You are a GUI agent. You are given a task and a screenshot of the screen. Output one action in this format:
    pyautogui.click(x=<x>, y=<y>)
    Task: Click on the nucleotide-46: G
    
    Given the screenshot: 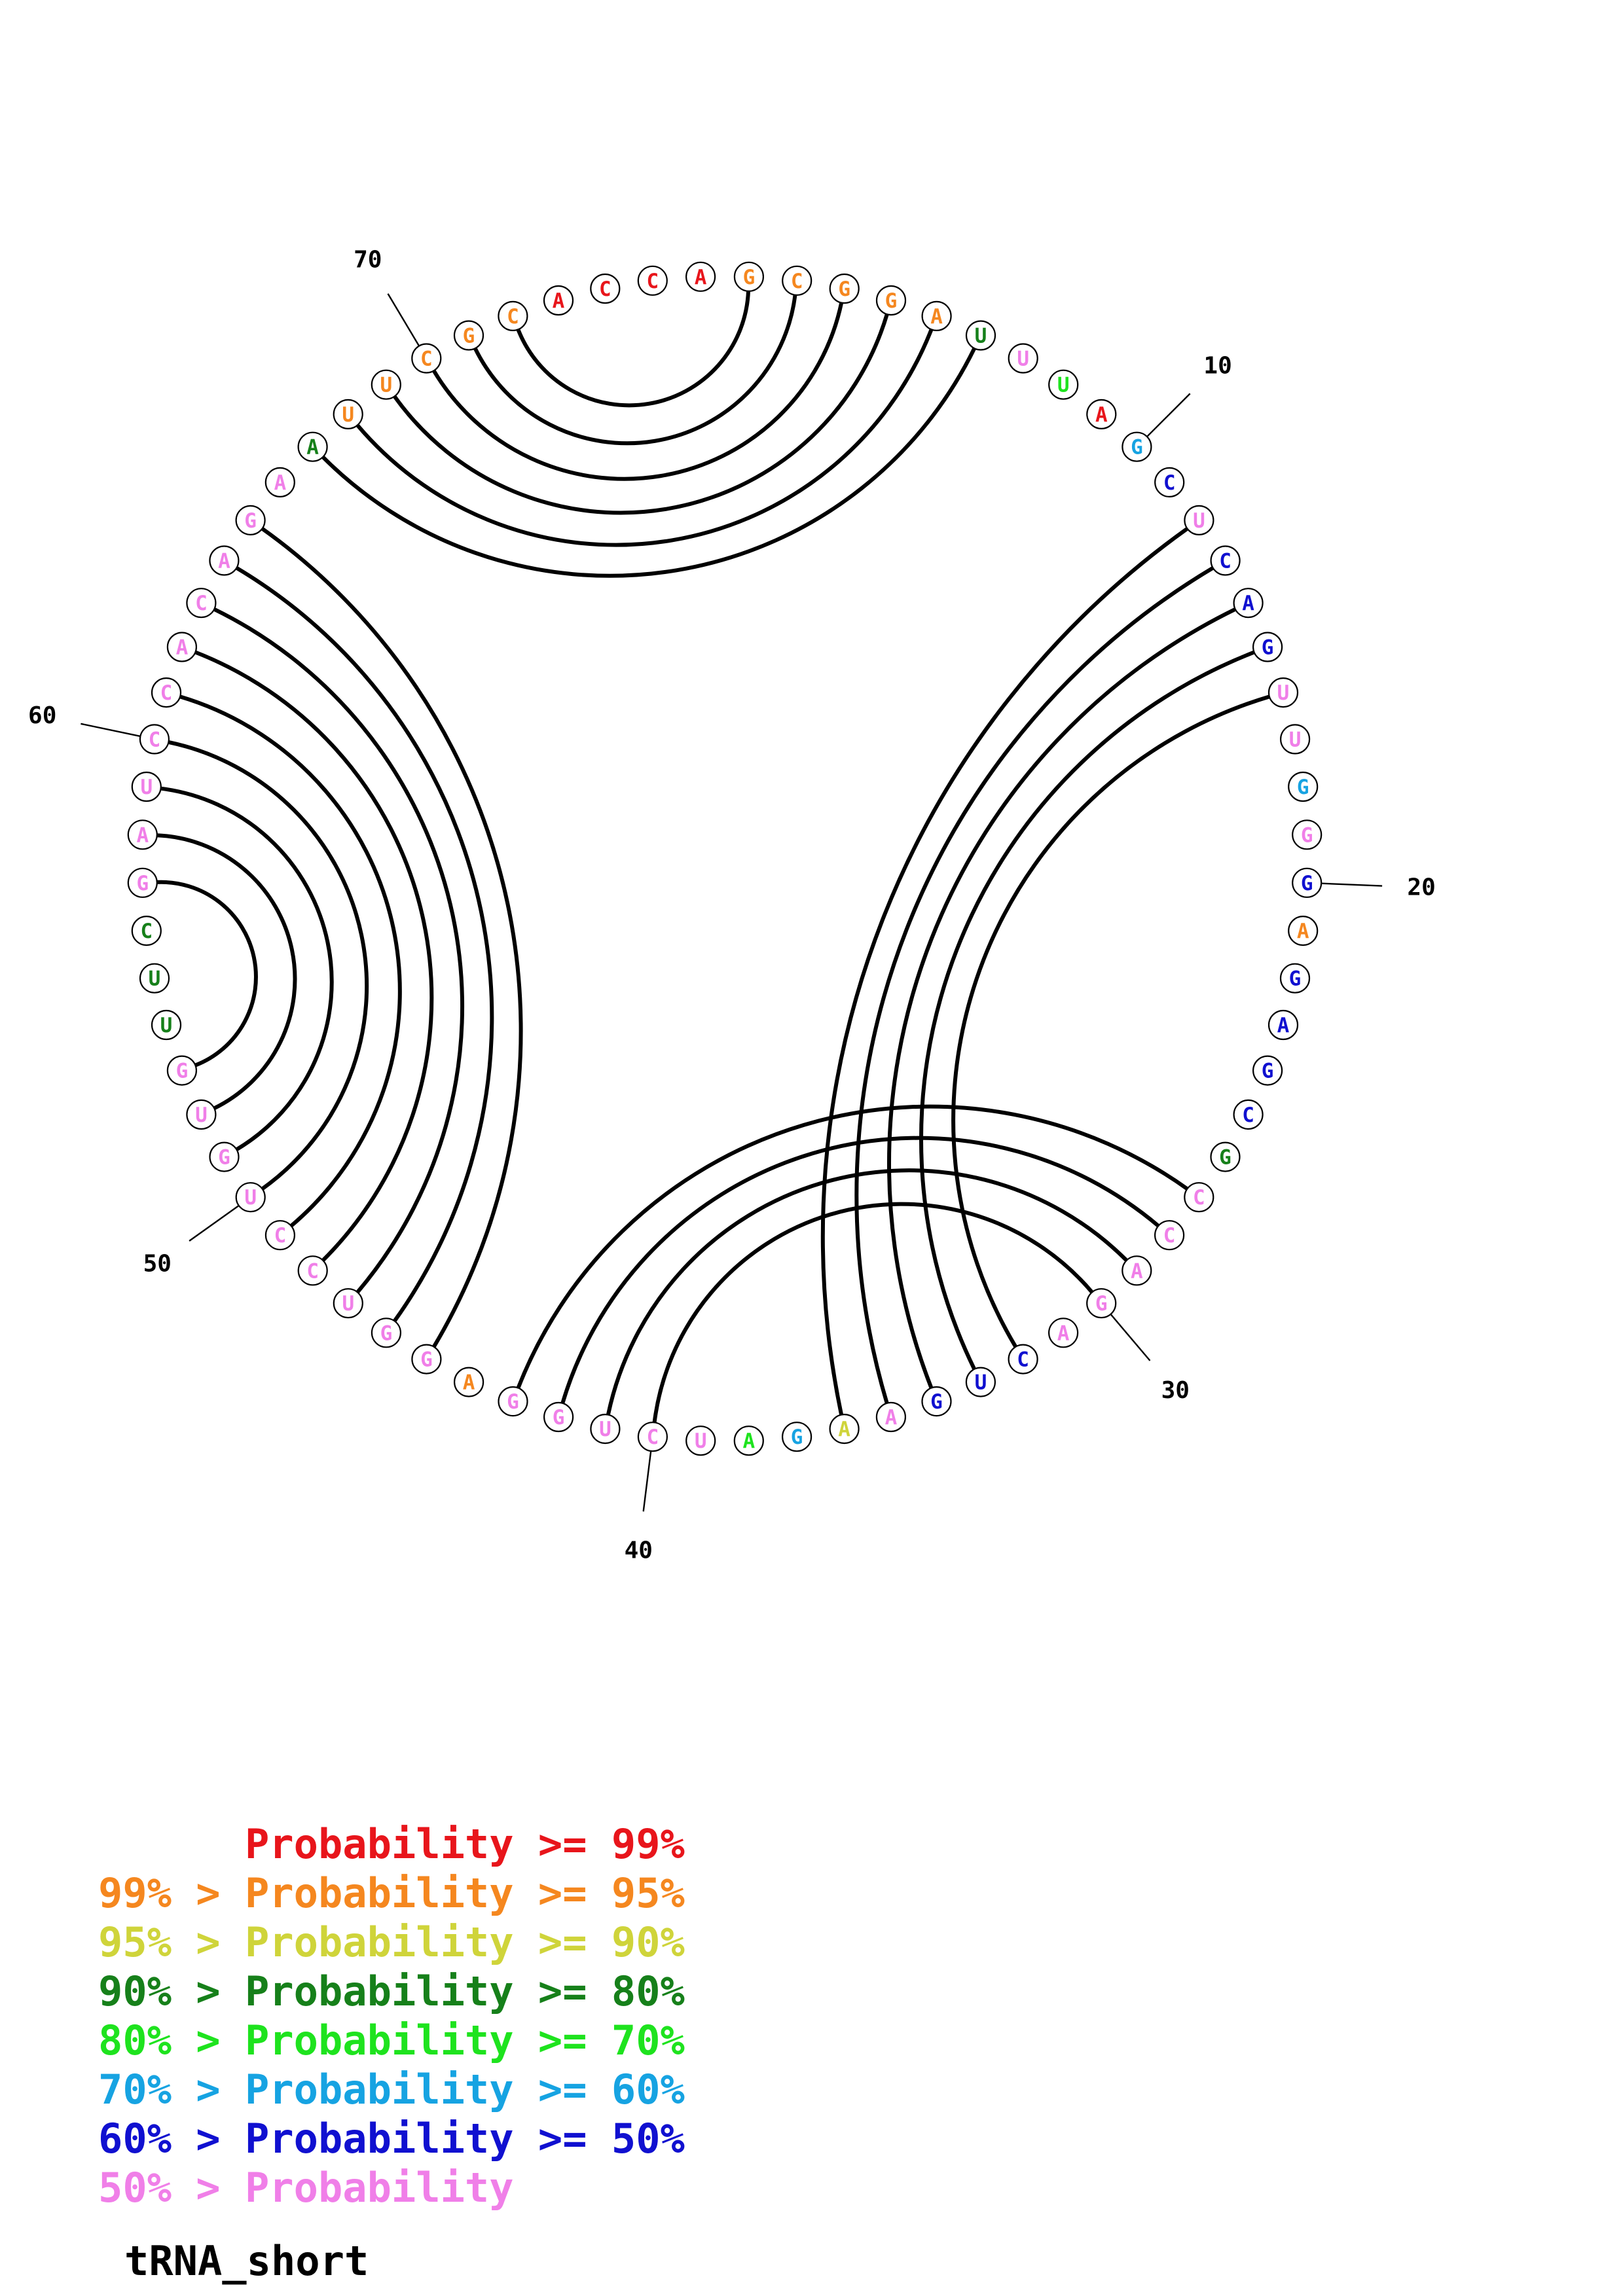 What is the action you would take?
    pyautogui.click(x=386, y=1333)
    